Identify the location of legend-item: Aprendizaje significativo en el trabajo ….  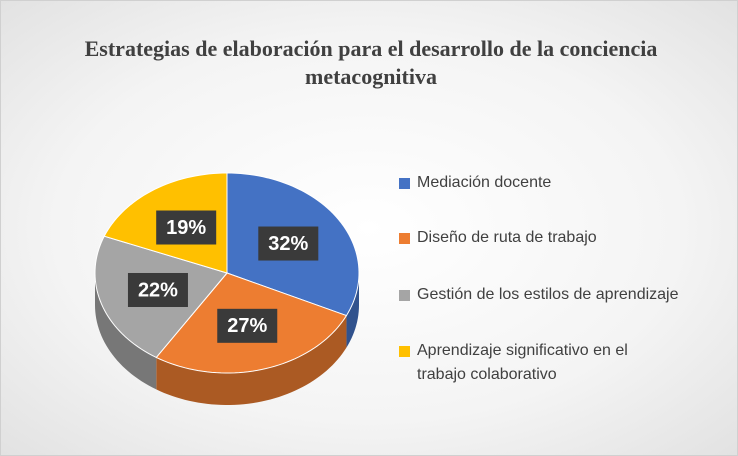
(528, 363).